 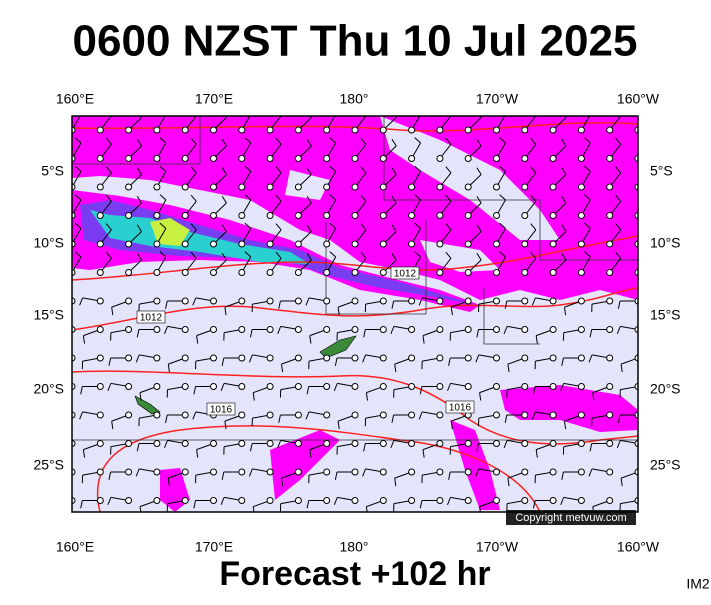 I want to click on left-lat-label: 15°S, so click(x=48, y=315).